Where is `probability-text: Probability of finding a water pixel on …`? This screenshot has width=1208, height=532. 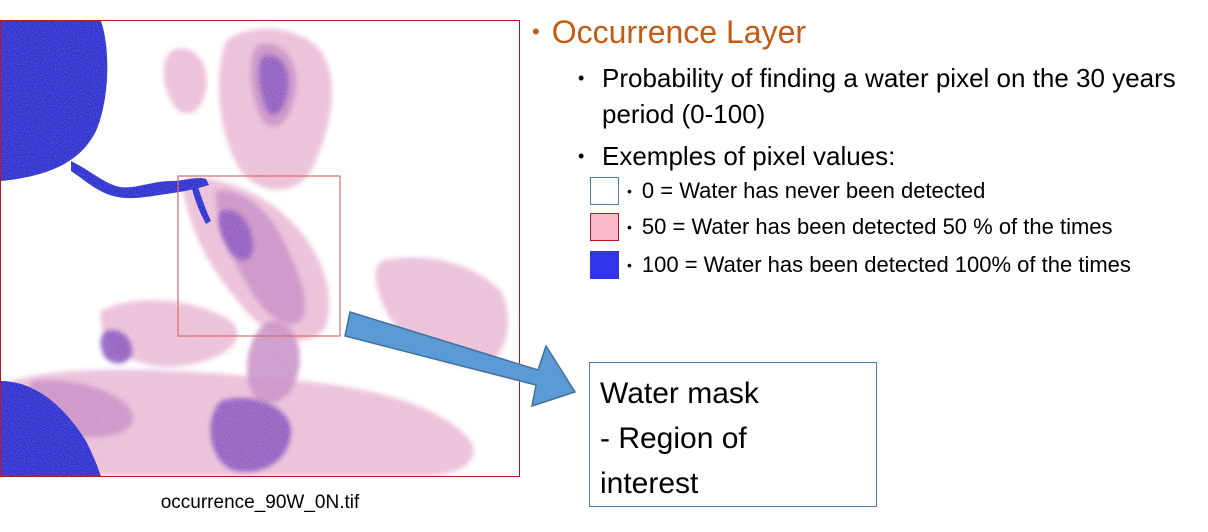
probability-text: Probability of finding a water pixel on … is located at coordinates (889, 96).